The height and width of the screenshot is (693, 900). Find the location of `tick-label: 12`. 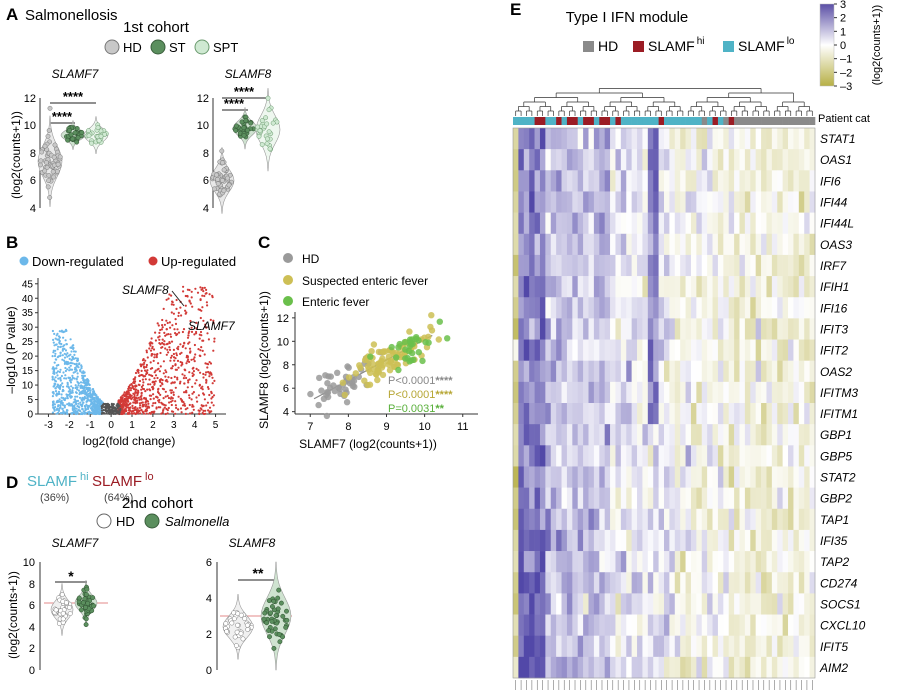

tick-label: 12 is located at coordinates (283, 319).